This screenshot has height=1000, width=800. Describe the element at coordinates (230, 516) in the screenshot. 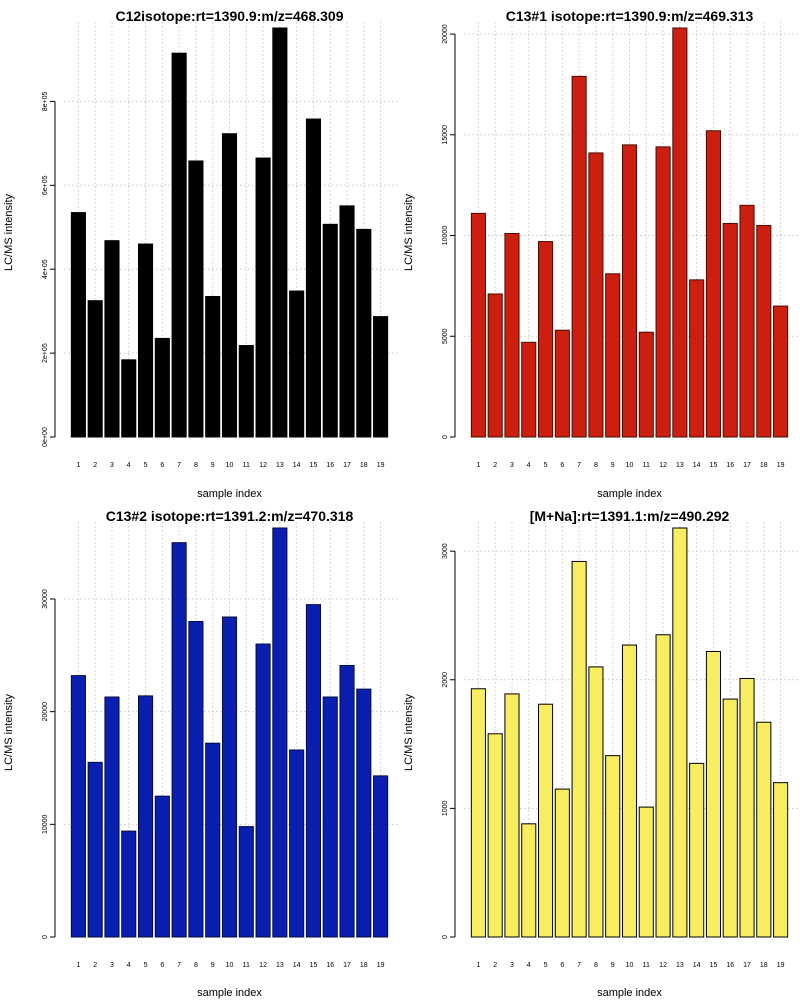

I see `chart-title: C13#2 isotope:rt=1391.2:m/z=470.318` at that location.